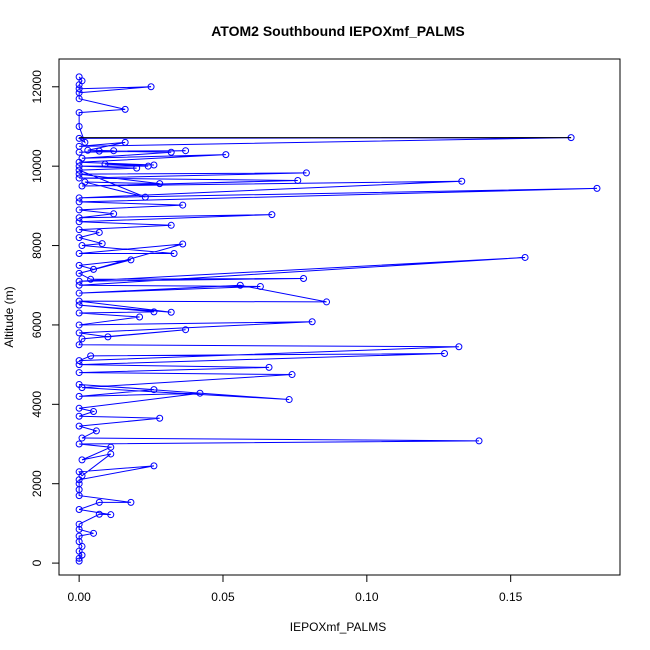  I want to click on x-tick-label: 0.00, so click(79, 597).